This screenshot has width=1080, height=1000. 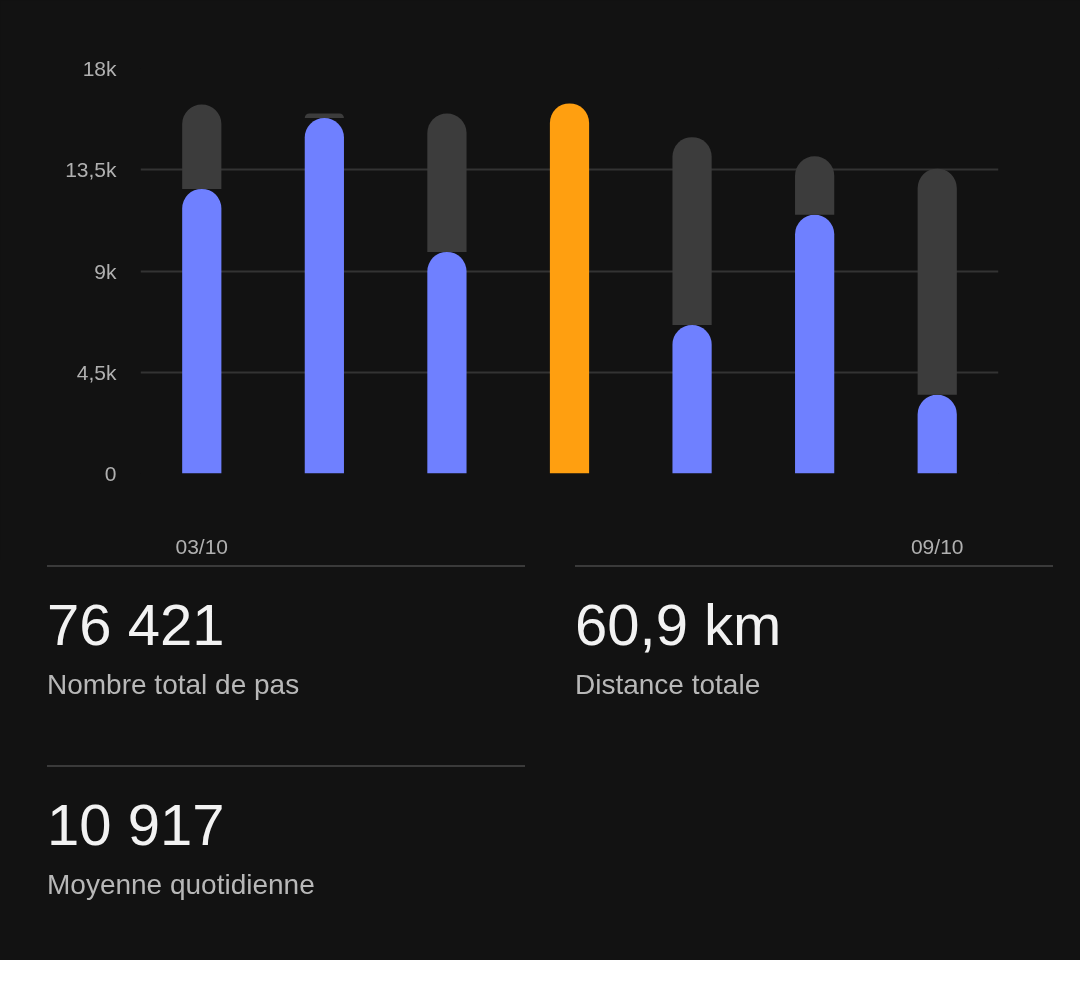 I want to click on x-tick-label: 09/10, so click(x=937, y=546).